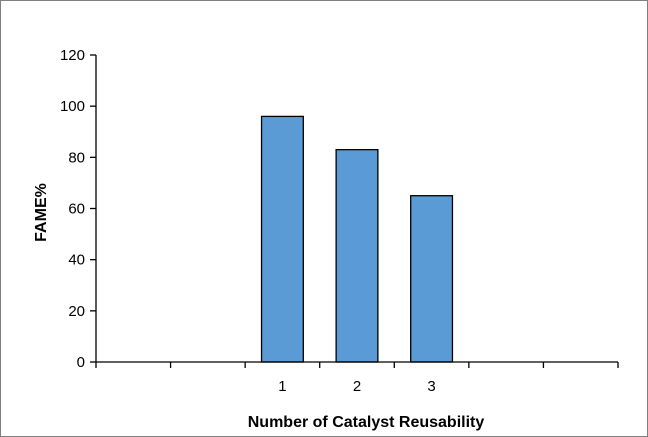 This screenshot has width=648, height=437. Describe the element at coordinates (76, 157) in the screenshot. I see `y-tick-label: 80` at that location.